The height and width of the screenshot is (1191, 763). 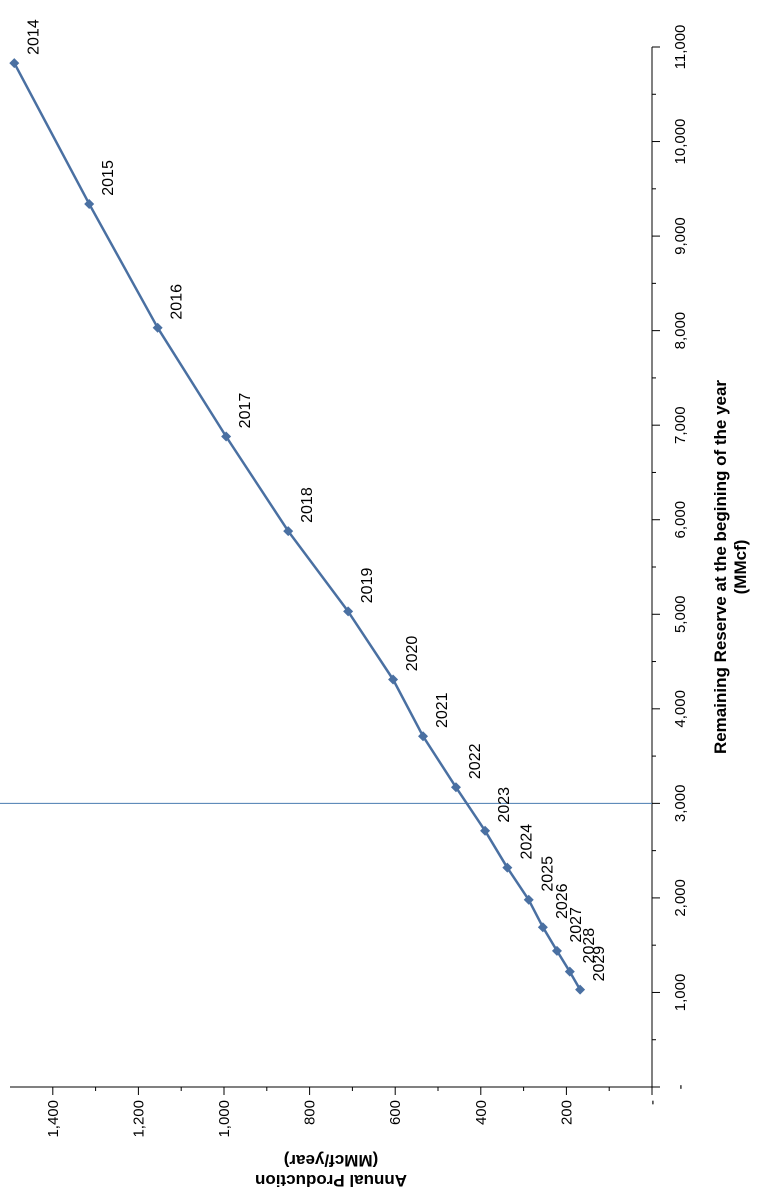 What do you see at coordinates (224, 1119) in the screenshot?
I see `y-tick-label: 1,000` at bounding box center [224, 1119].